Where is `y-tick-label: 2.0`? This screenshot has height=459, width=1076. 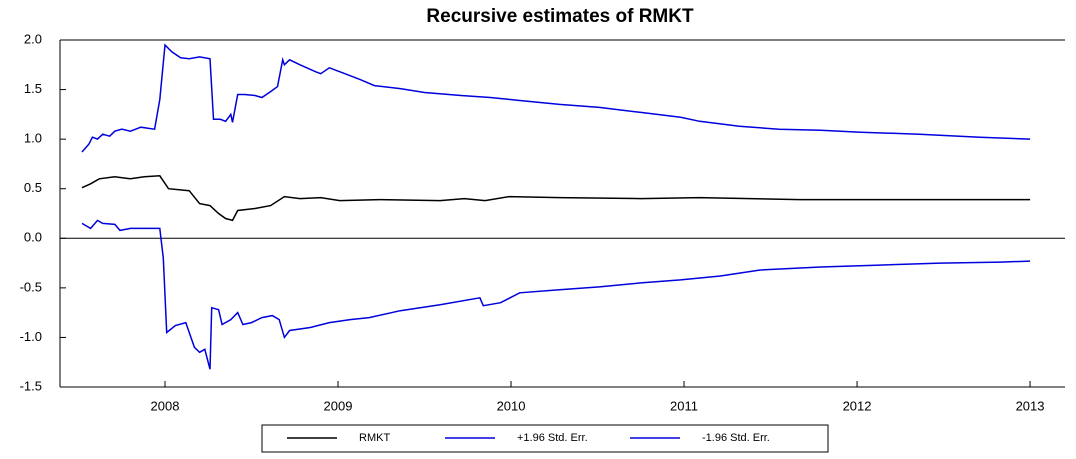 y-tick-label: 2.0 is located at coordinates (33, 38).